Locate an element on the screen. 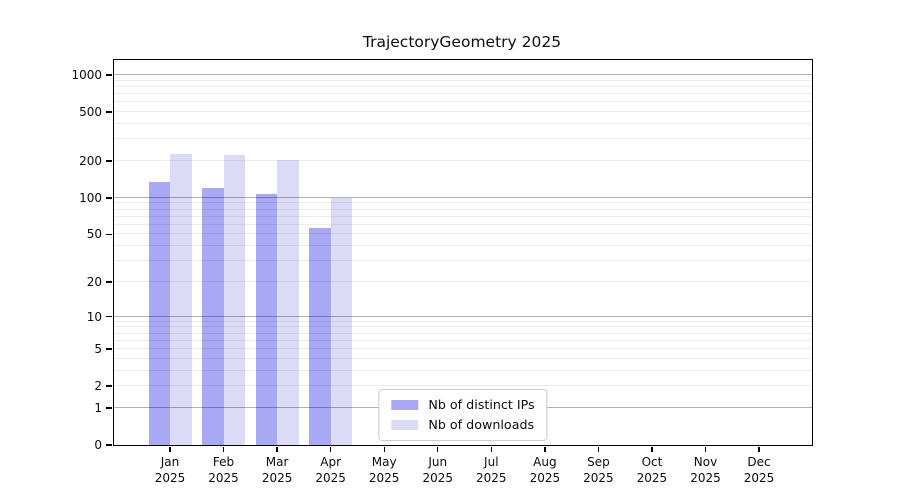 This screenshot has height=500, width=900. x-tick-label: Oct 2025 is located at coordinates (652, 470).